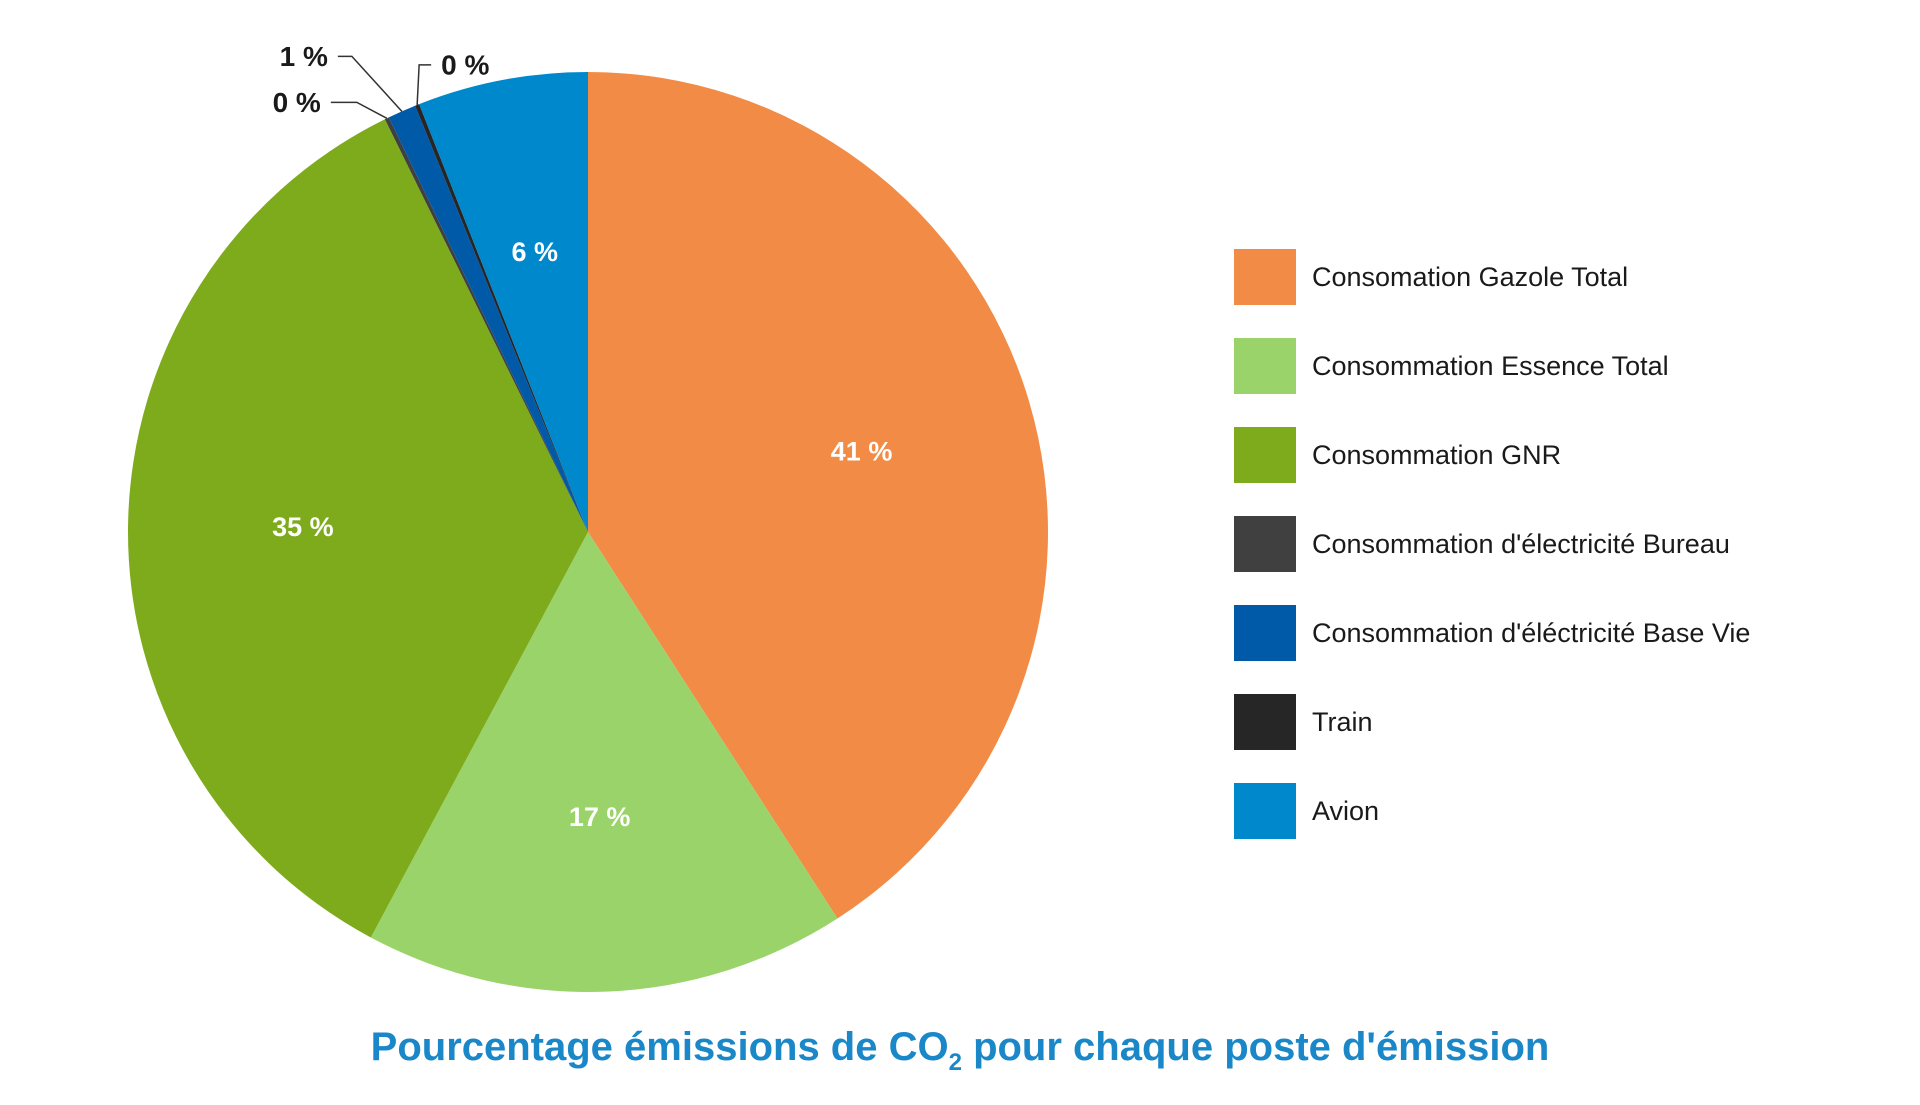  I want to click on pie-value-label: 35 %, so click(303, 527).